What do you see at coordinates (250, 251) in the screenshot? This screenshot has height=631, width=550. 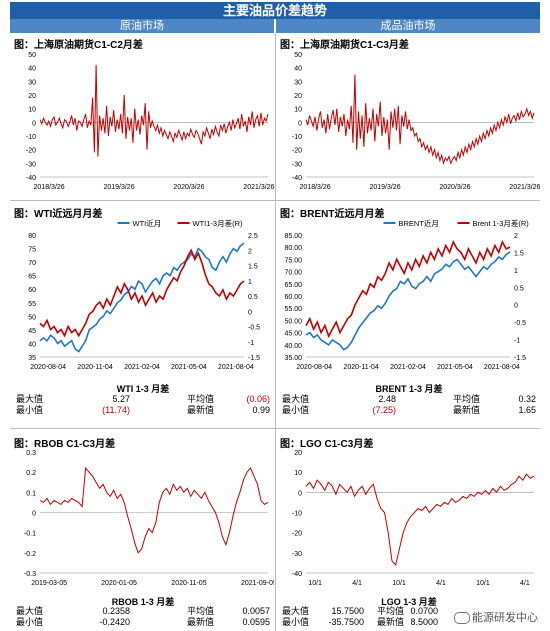 I see `y-right-tick-label: 2` at bounding box center [250, 251].